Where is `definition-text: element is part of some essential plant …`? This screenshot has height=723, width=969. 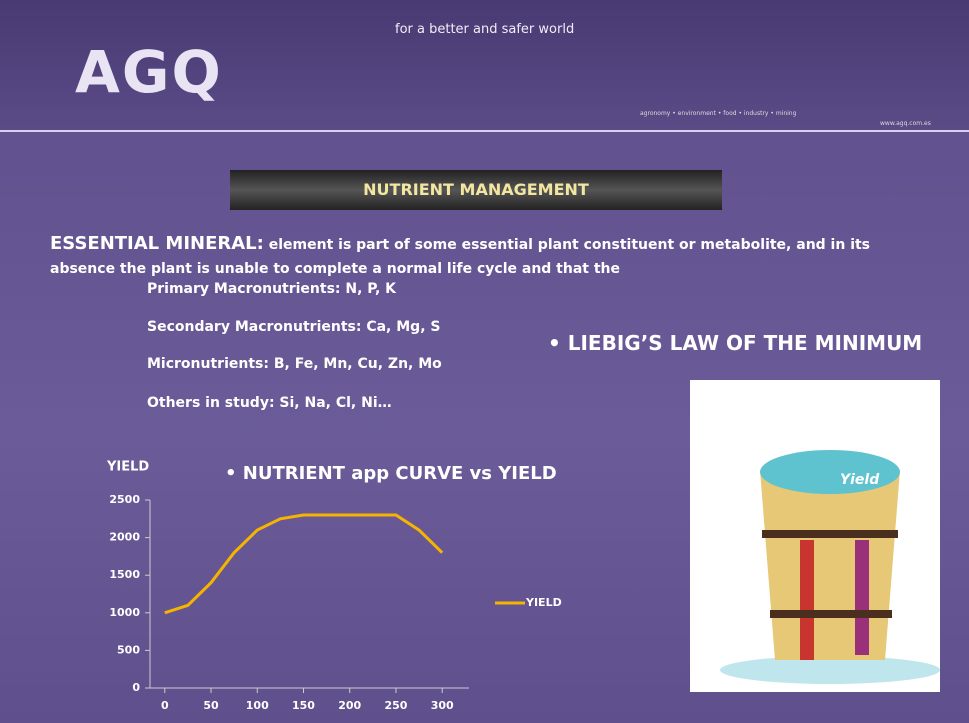 definition-text: element is part of some essential plant … is located at coordinates (460, 257).